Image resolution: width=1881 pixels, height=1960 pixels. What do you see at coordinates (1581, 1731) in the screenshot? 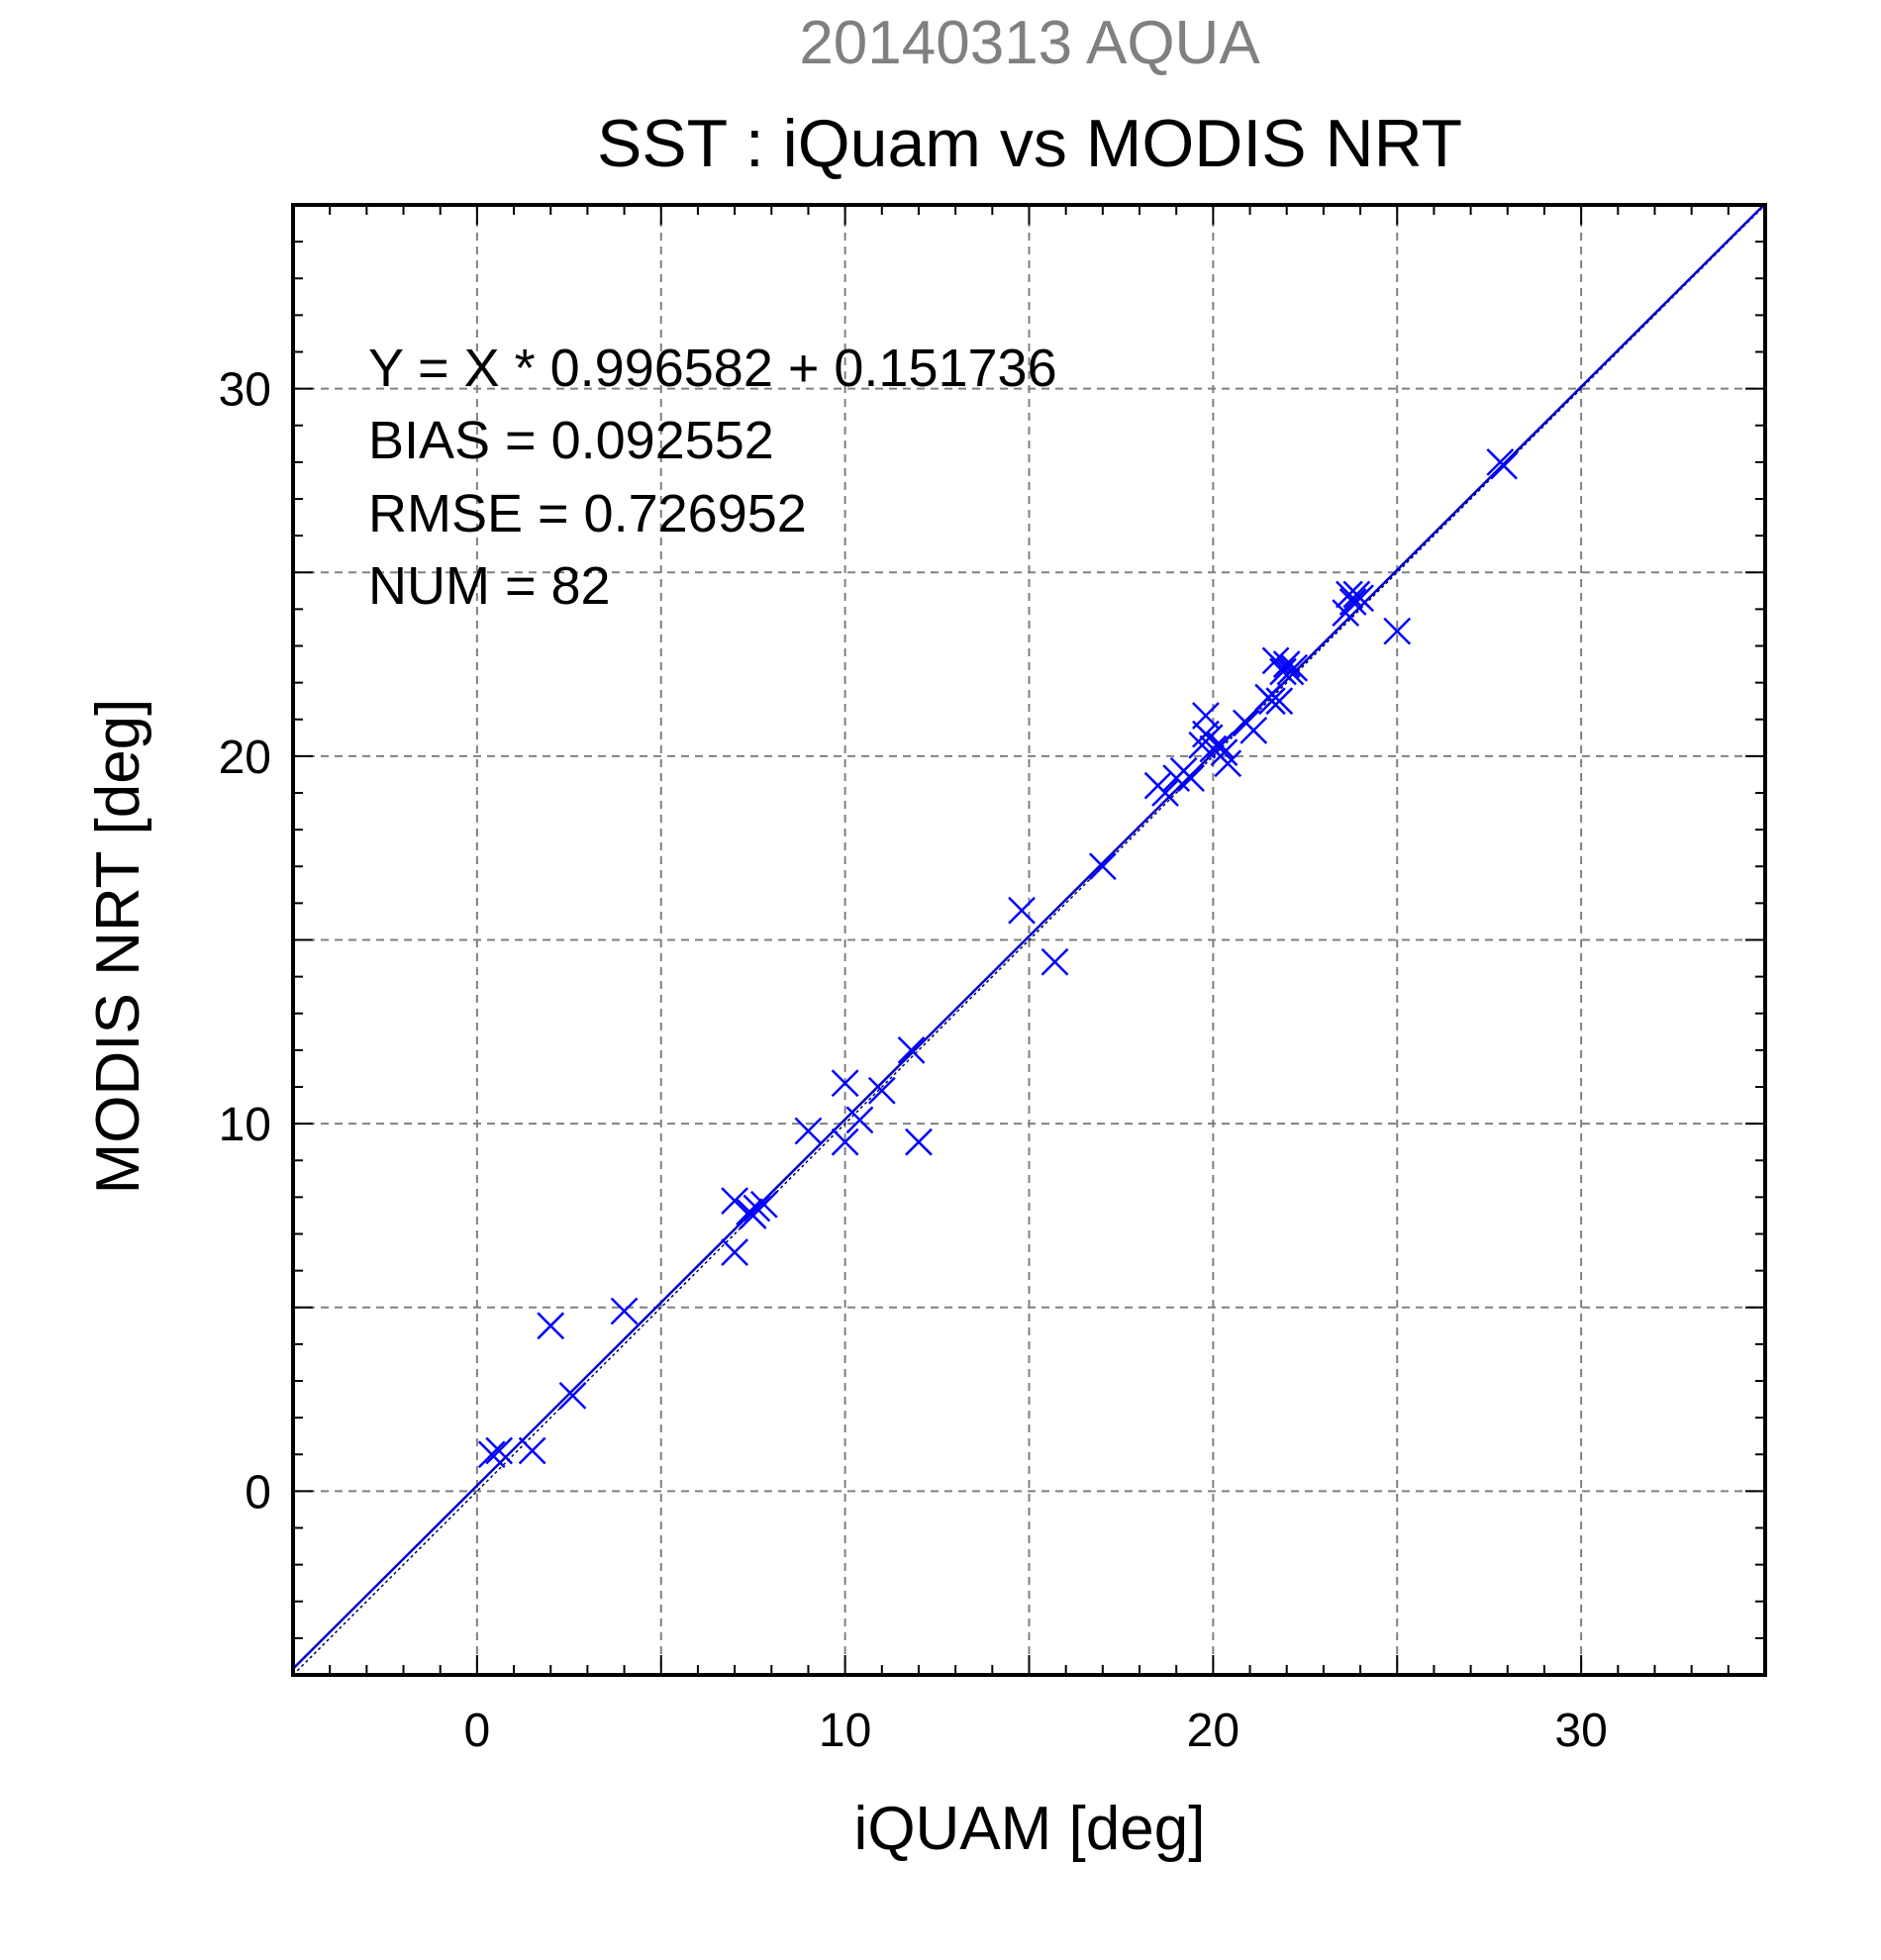
I see `x-tick-label: 30` at bounding box center [1581, 1731].